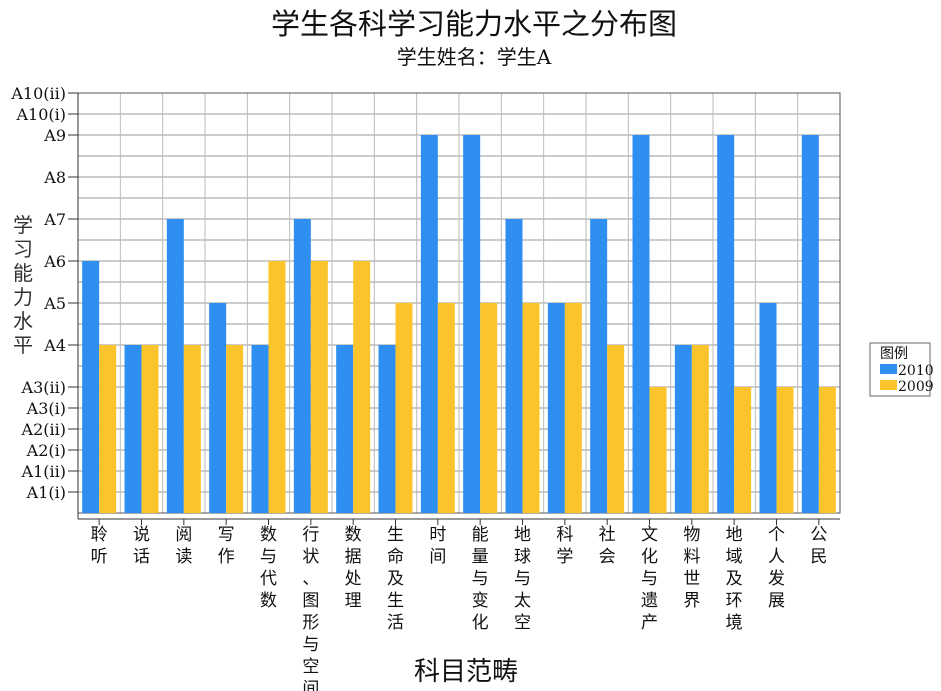 This screenshot has height=691, width=941. What do you see at coordinates (818, 546) in the screenshot?
I see `x-tick-label: 公民` at bounding box center [818, 546].